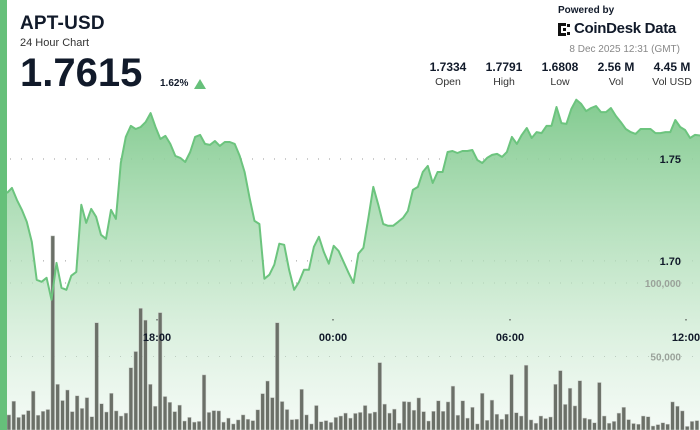 Image resolution: width=700 pixels, height=430 pixels. Describe the element at coordinates (665, 357) in the screenshot. I see `volume-tick-label: 50,000` at that location.